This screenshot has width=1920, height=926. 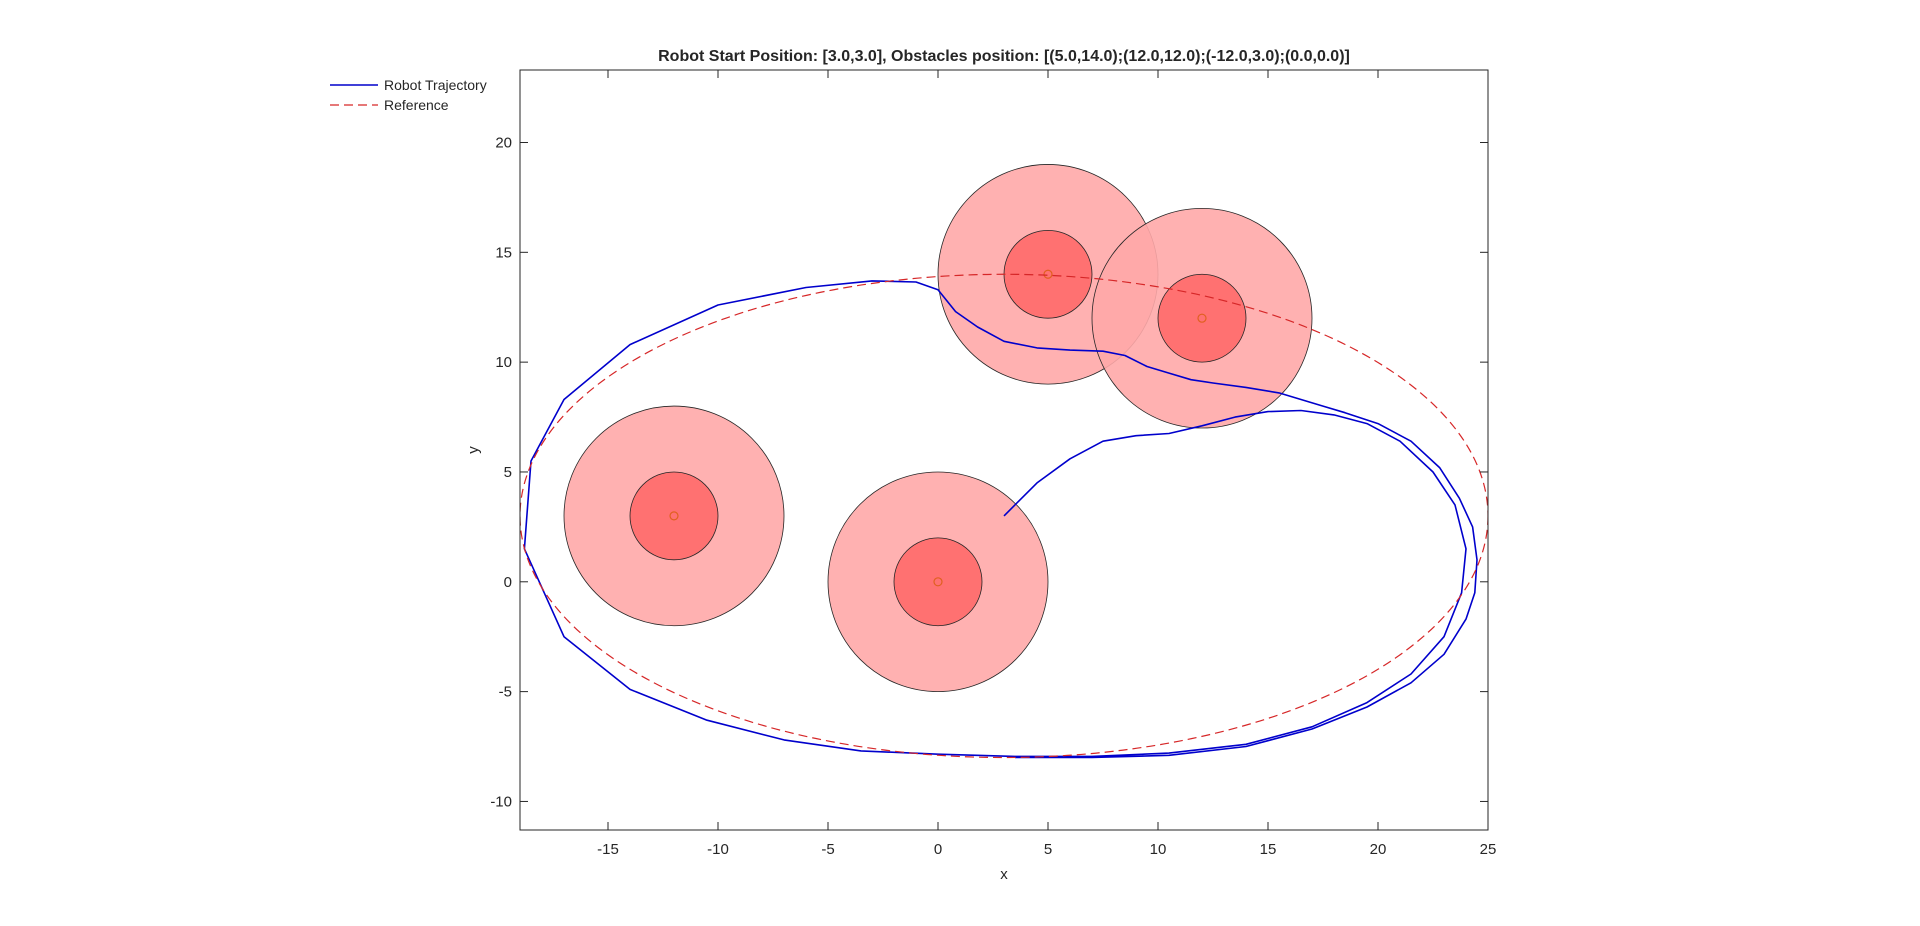 I want to click on x-tick-label: 5, so click(x=1048, y=849).